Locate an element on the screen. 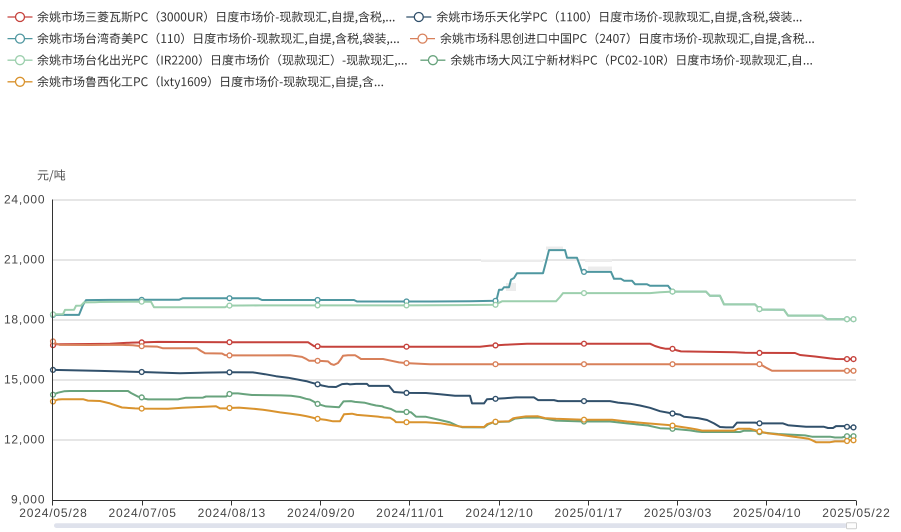 This screenshot has height=532, width=901. svg-text: 2025/03/03 is located at coordinates (678, 513).